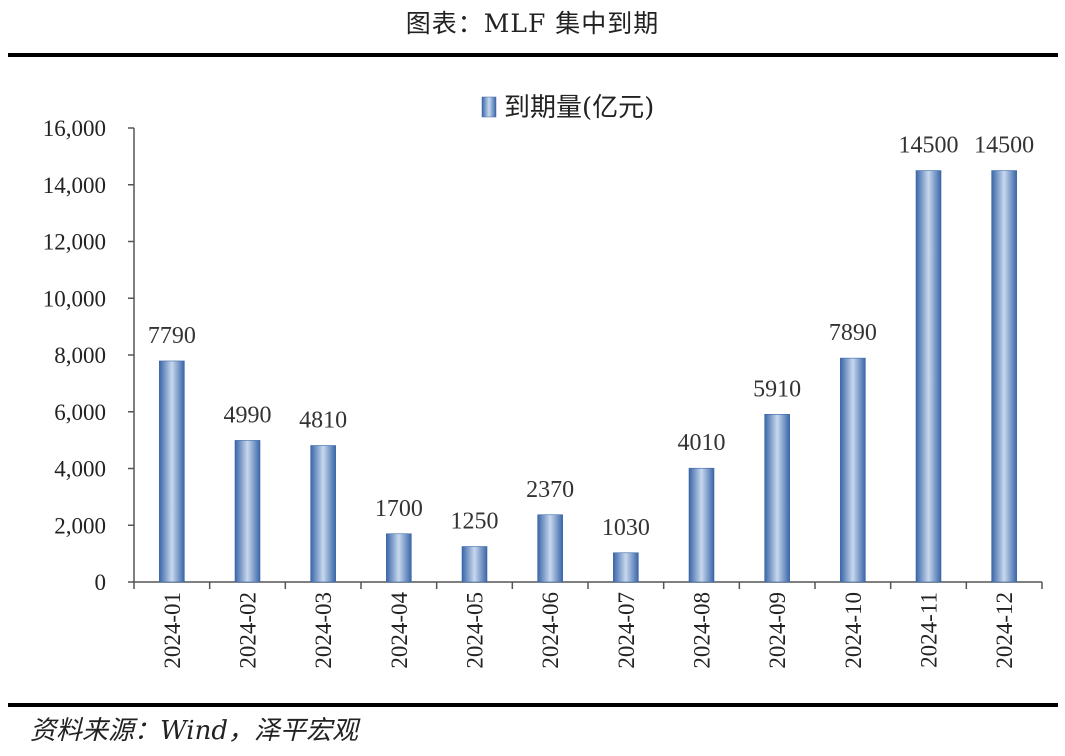 Image resolution: width=1065 pixels, height=756 pixels. Describe the element at coordinates (1004, 630) in the screenshot. I see `x-tick-label: 2024-12` at that location.